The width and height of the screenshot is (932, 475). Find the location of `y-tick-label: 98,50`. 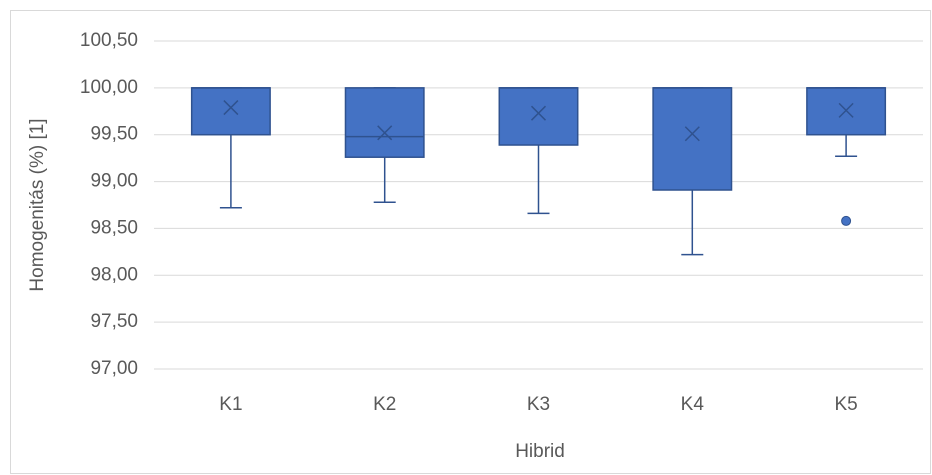

y-tick-label: 98,50 is located at coordinates (114, 227).